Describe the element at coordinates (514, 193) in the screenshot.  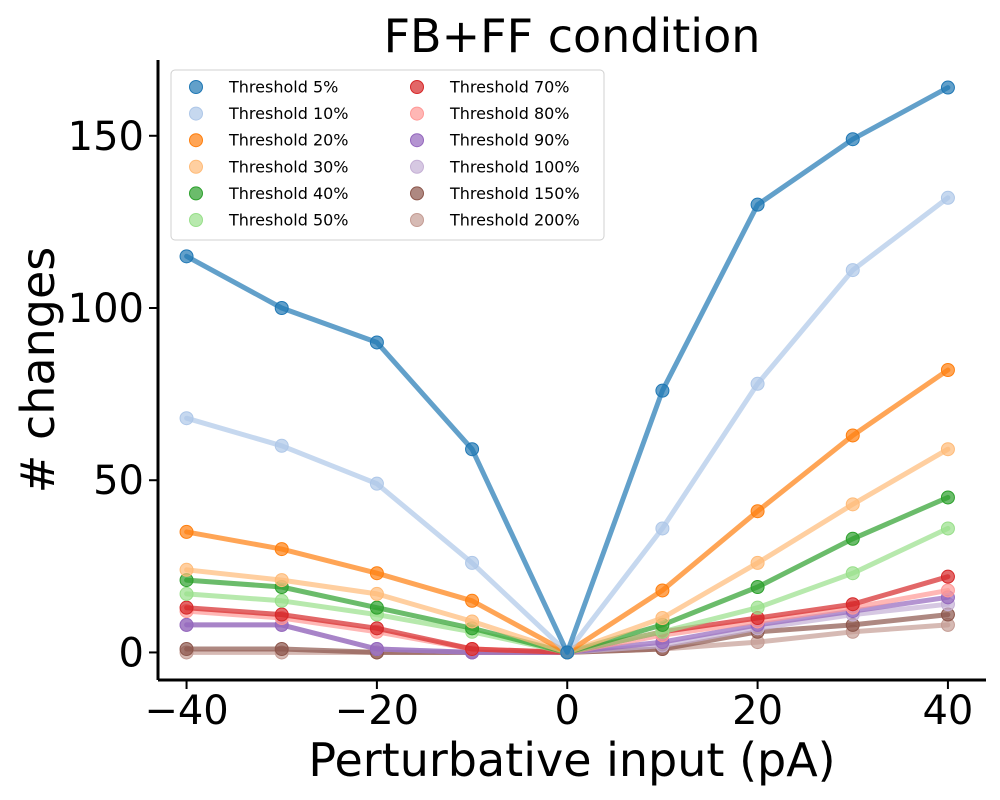
I see `legend-label: Threshold 150%` at that location.